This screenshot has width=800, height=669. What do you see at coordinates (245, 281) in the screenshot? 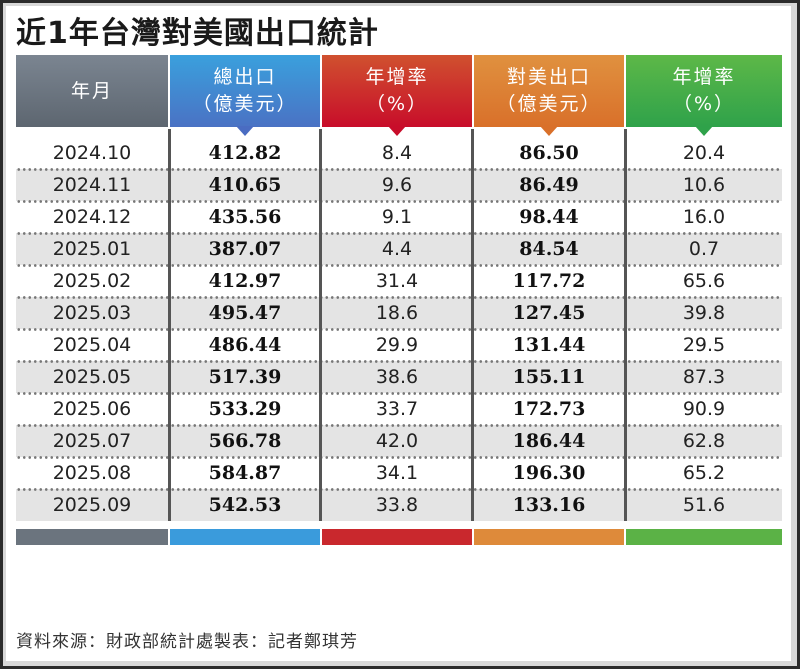
I see `cell-total-export: 412.97` at bounding box center [245, 281].